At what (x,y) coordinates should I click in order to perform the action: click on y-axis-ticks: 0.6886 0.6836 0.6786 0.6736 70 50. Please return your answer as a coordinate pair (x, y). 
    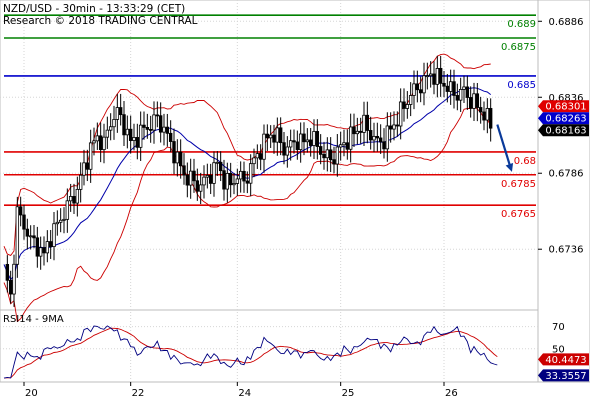
    Looking at the image, I should click on (561, 186).